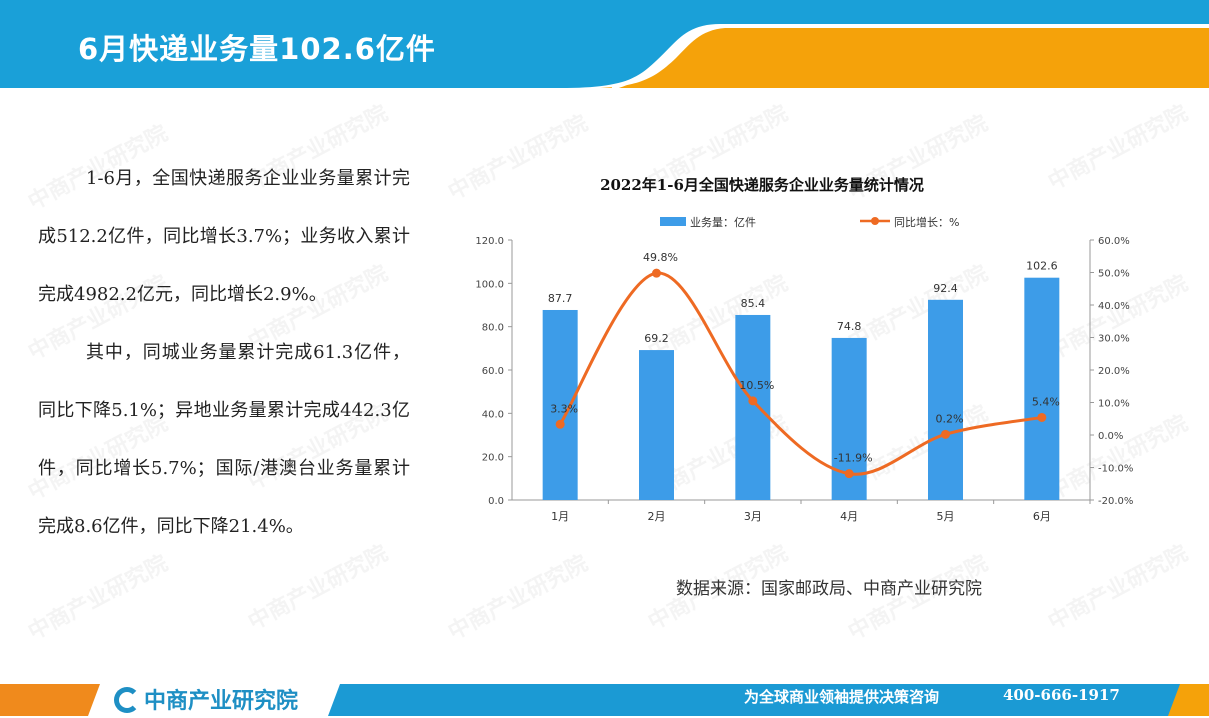  Describe the element at coordinates (493, 371) in the screenshot. I see `y-tick-label-left: 60.0` at that location.